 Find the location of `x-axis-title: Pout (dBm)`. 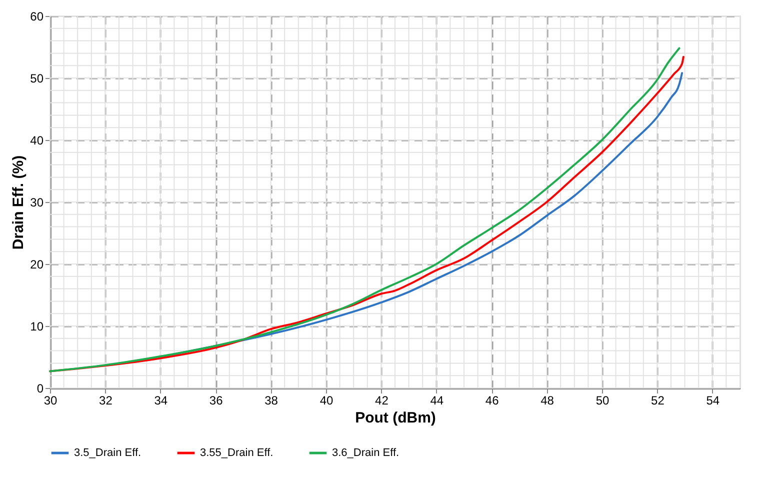

x-axis-title: Pout (dBm) is located at coordinates (395, 418).